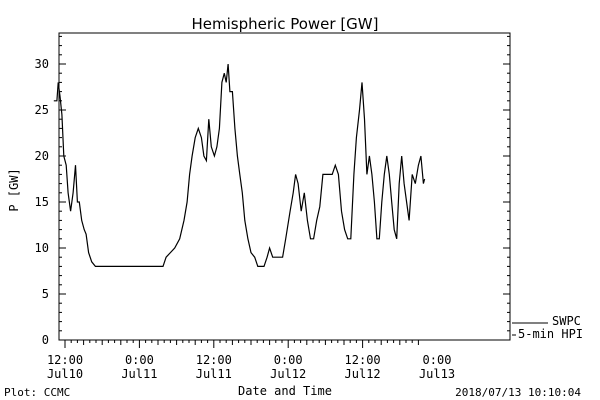 The image size is (600, 400). I want to click on x-tick-date: Jul13, so click(437, 374).